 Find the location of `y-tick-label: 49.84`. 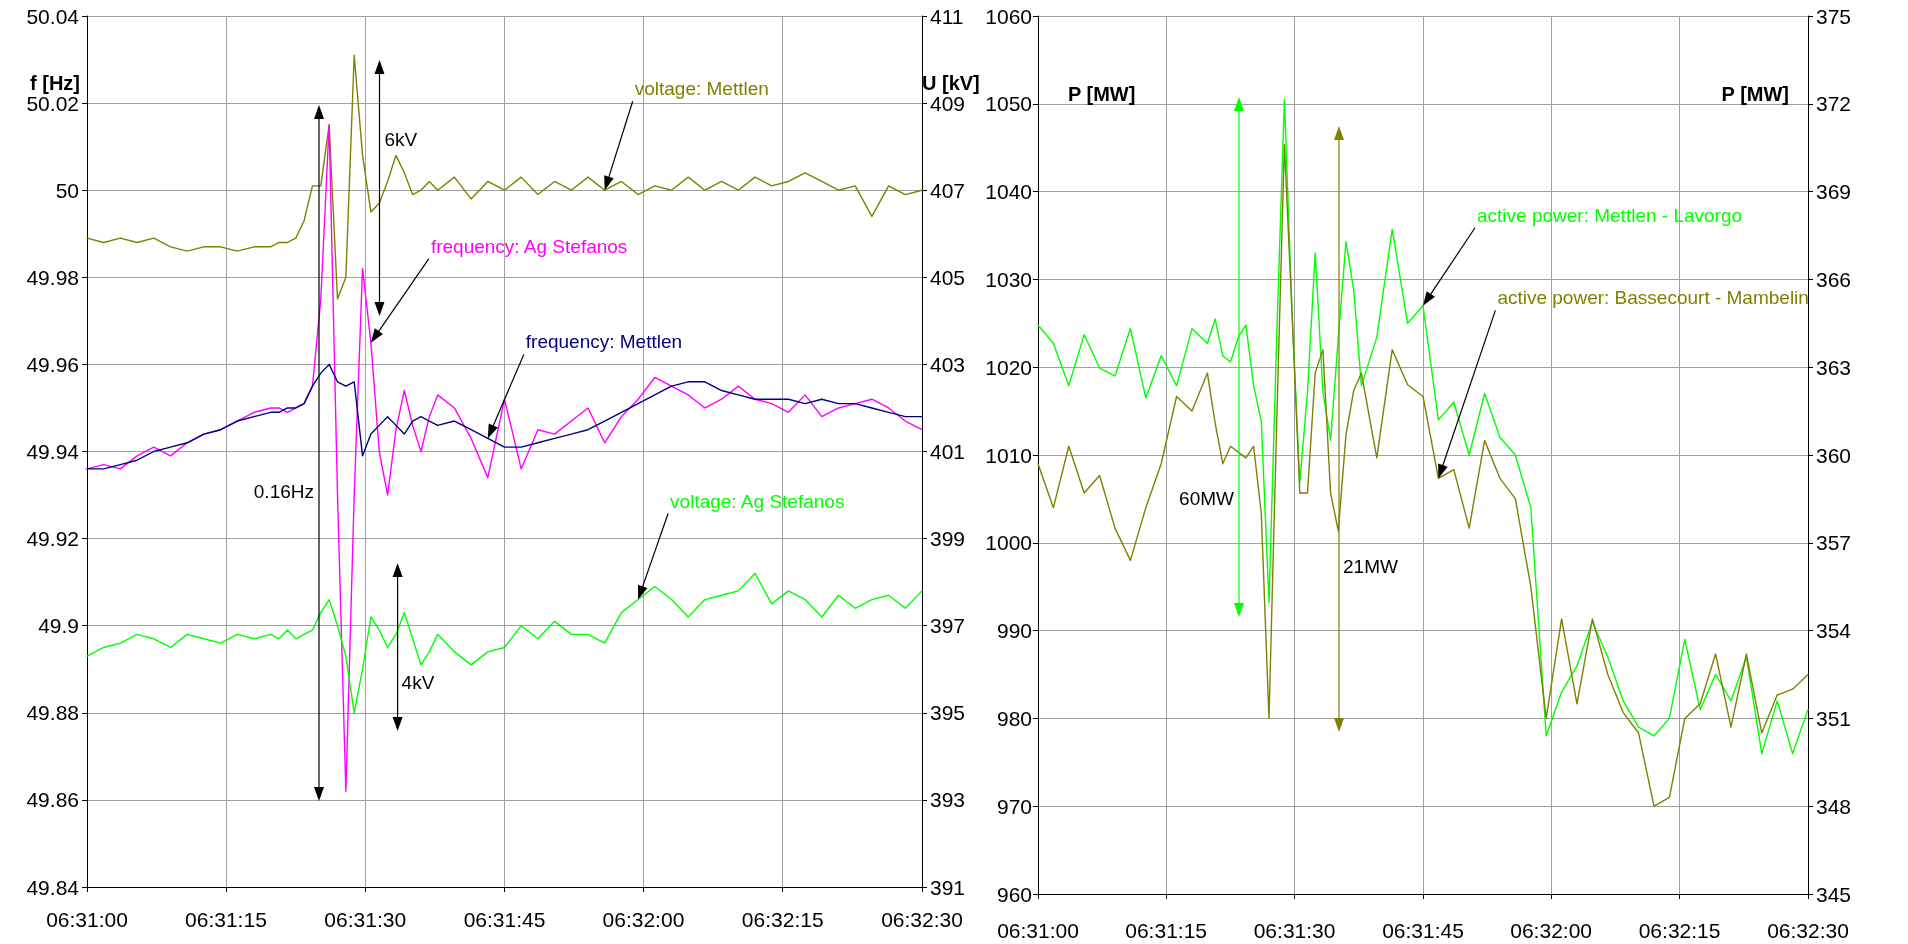

y-tick-label: 49.84 is located at coordinates (53, 887).